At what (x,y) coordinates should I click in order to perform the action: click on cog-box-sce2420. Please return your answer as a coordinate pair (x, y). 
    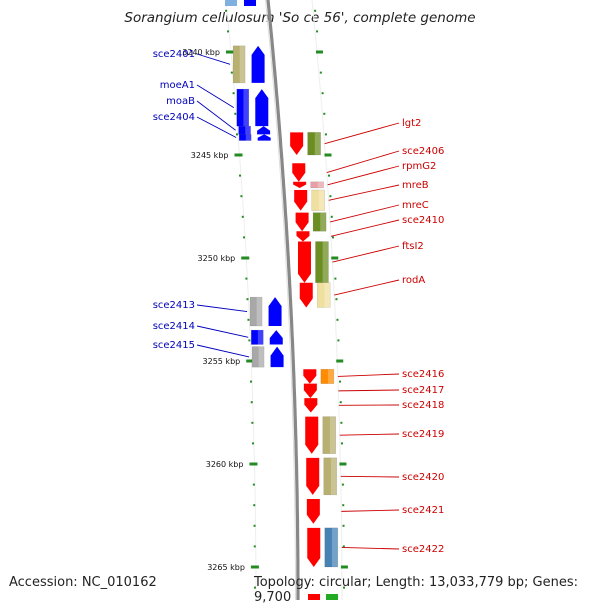
    Looking at the image, I should click on (330, 476).